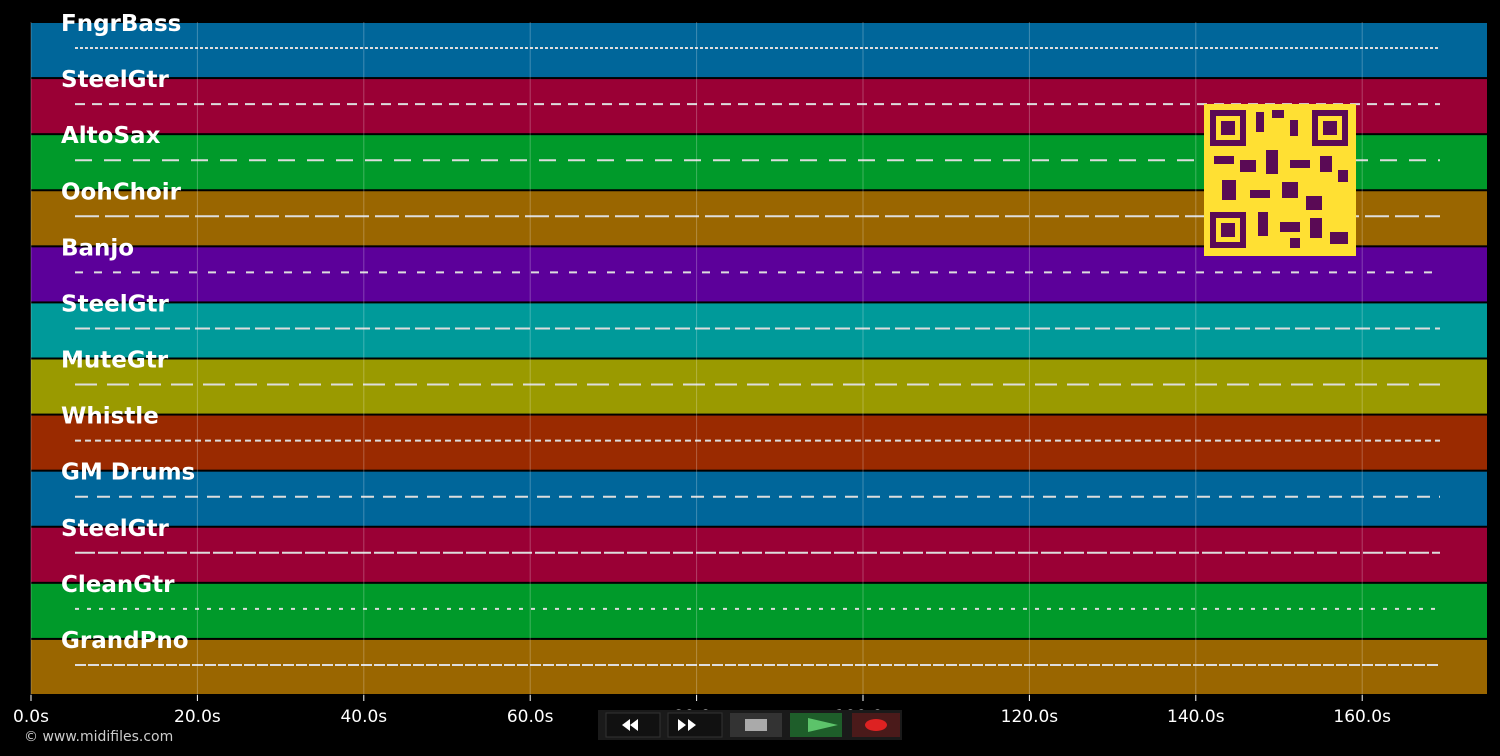  I want to click on x-tick-label: 160.0s, so click(1362, 717).